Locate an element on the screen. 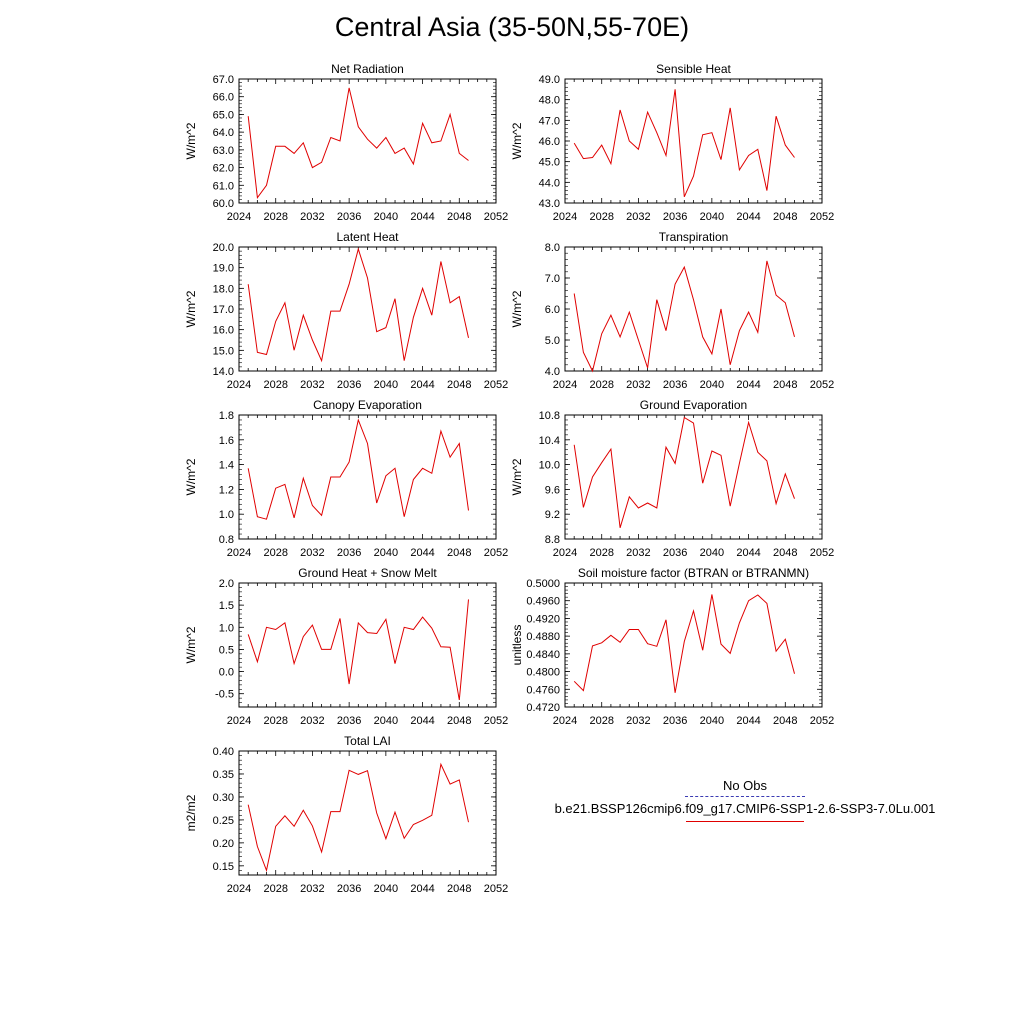 The height and width of the screenshot is (1024, 1024). y-tick-label: 49.0 is located at coordinates (549, 80).